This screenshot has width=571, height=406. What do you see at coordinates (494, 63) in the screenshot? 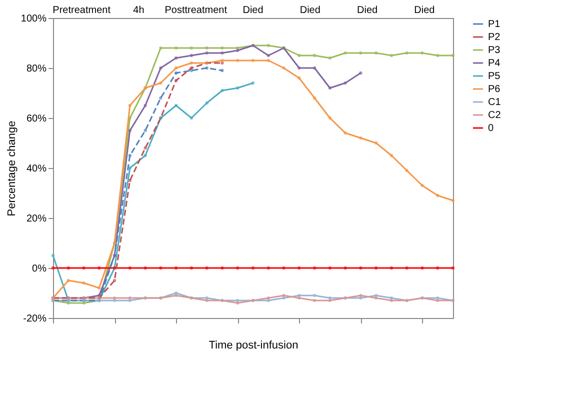
I see `legend-label: P4` at bounding box center [494, 63].